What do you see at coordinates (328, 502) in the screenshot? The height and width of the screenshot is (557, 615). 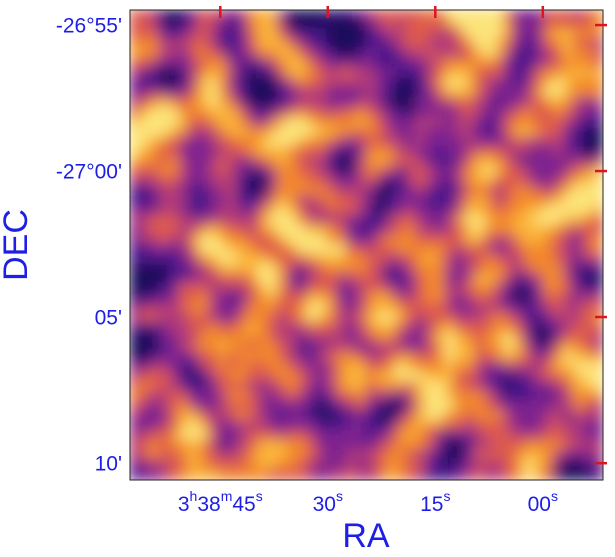 I see `x-tick-label: 30s​` at bounding box center [328, 502].